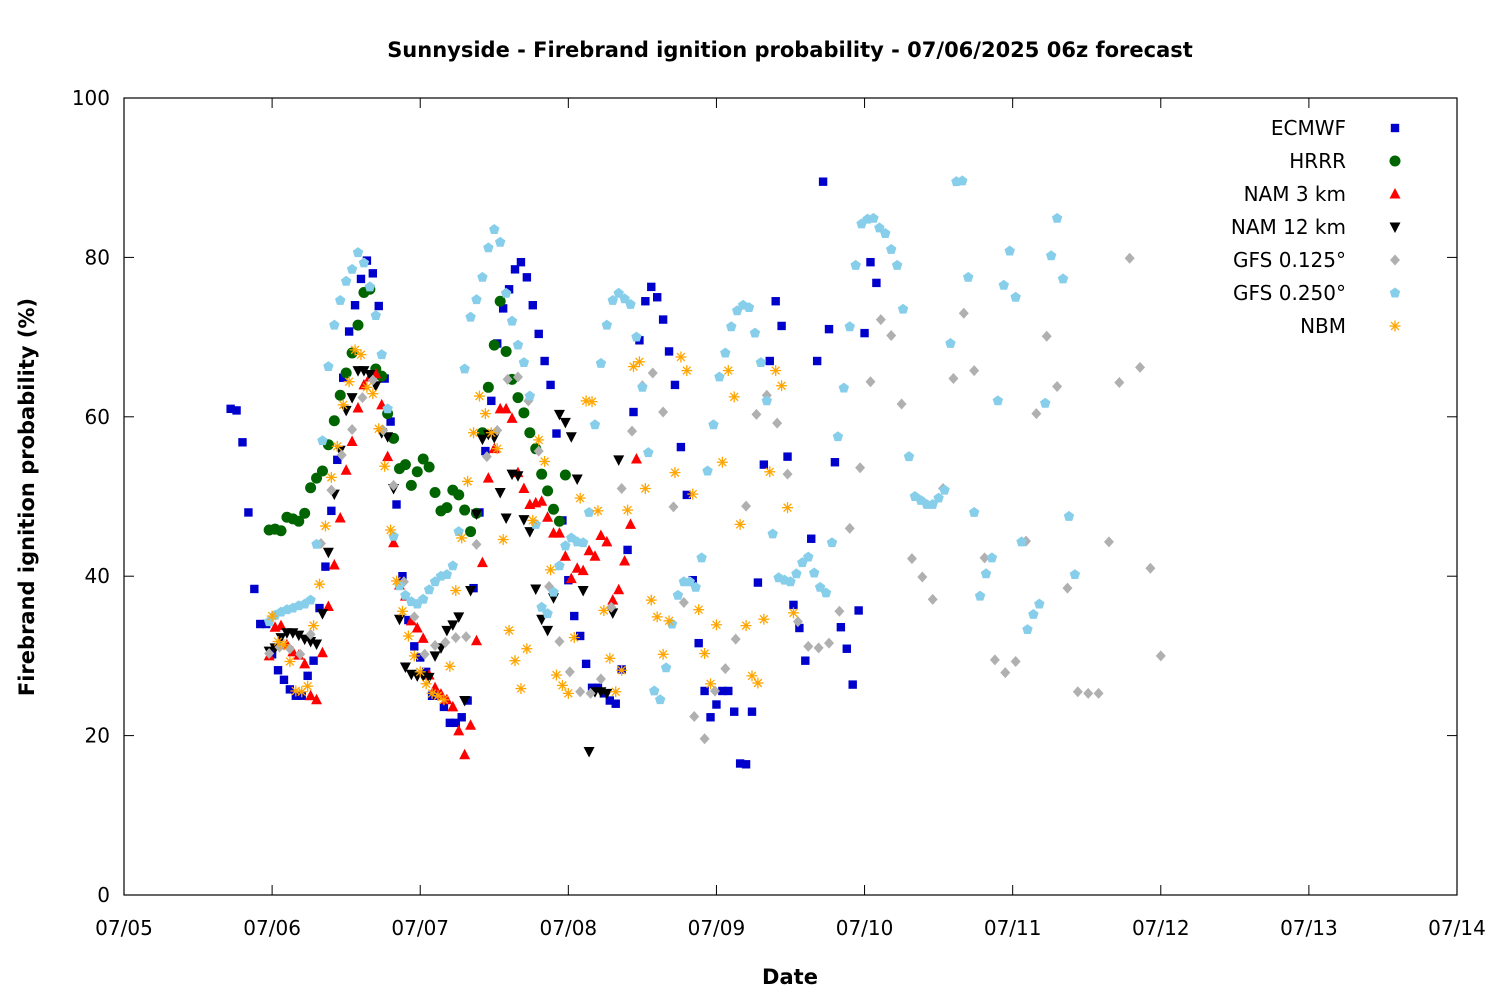 Image resolution: width=1500 pixels, height=1004 pixels. Describe the element at coordinates (97, 736) in the screenshot. I see `y-tick-label: 20` at that location.